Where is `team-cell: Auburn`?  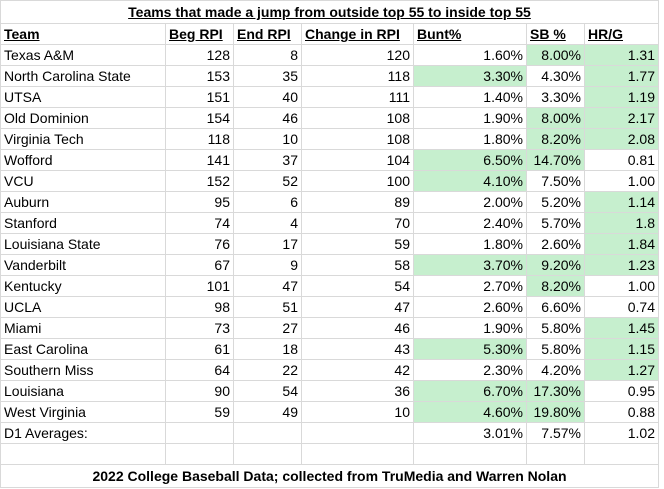
team-cell: Auburn is located at coordinates (83, 202).